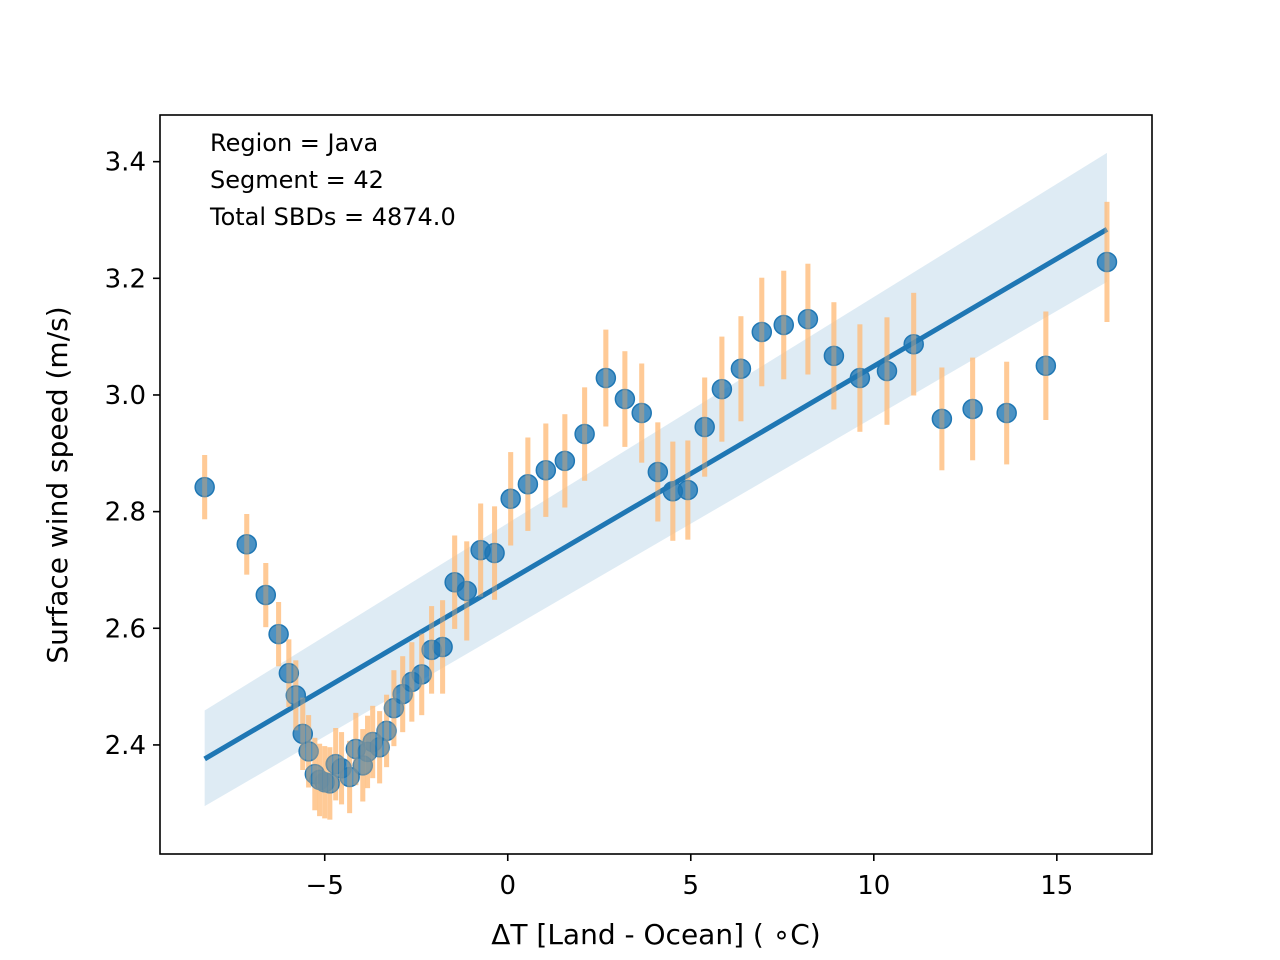 This screenshot has width=1280, height=960. Describe the element at coordinates (125, 513) in the screenshot. I see `y-tick-label: 2.8` at that location.